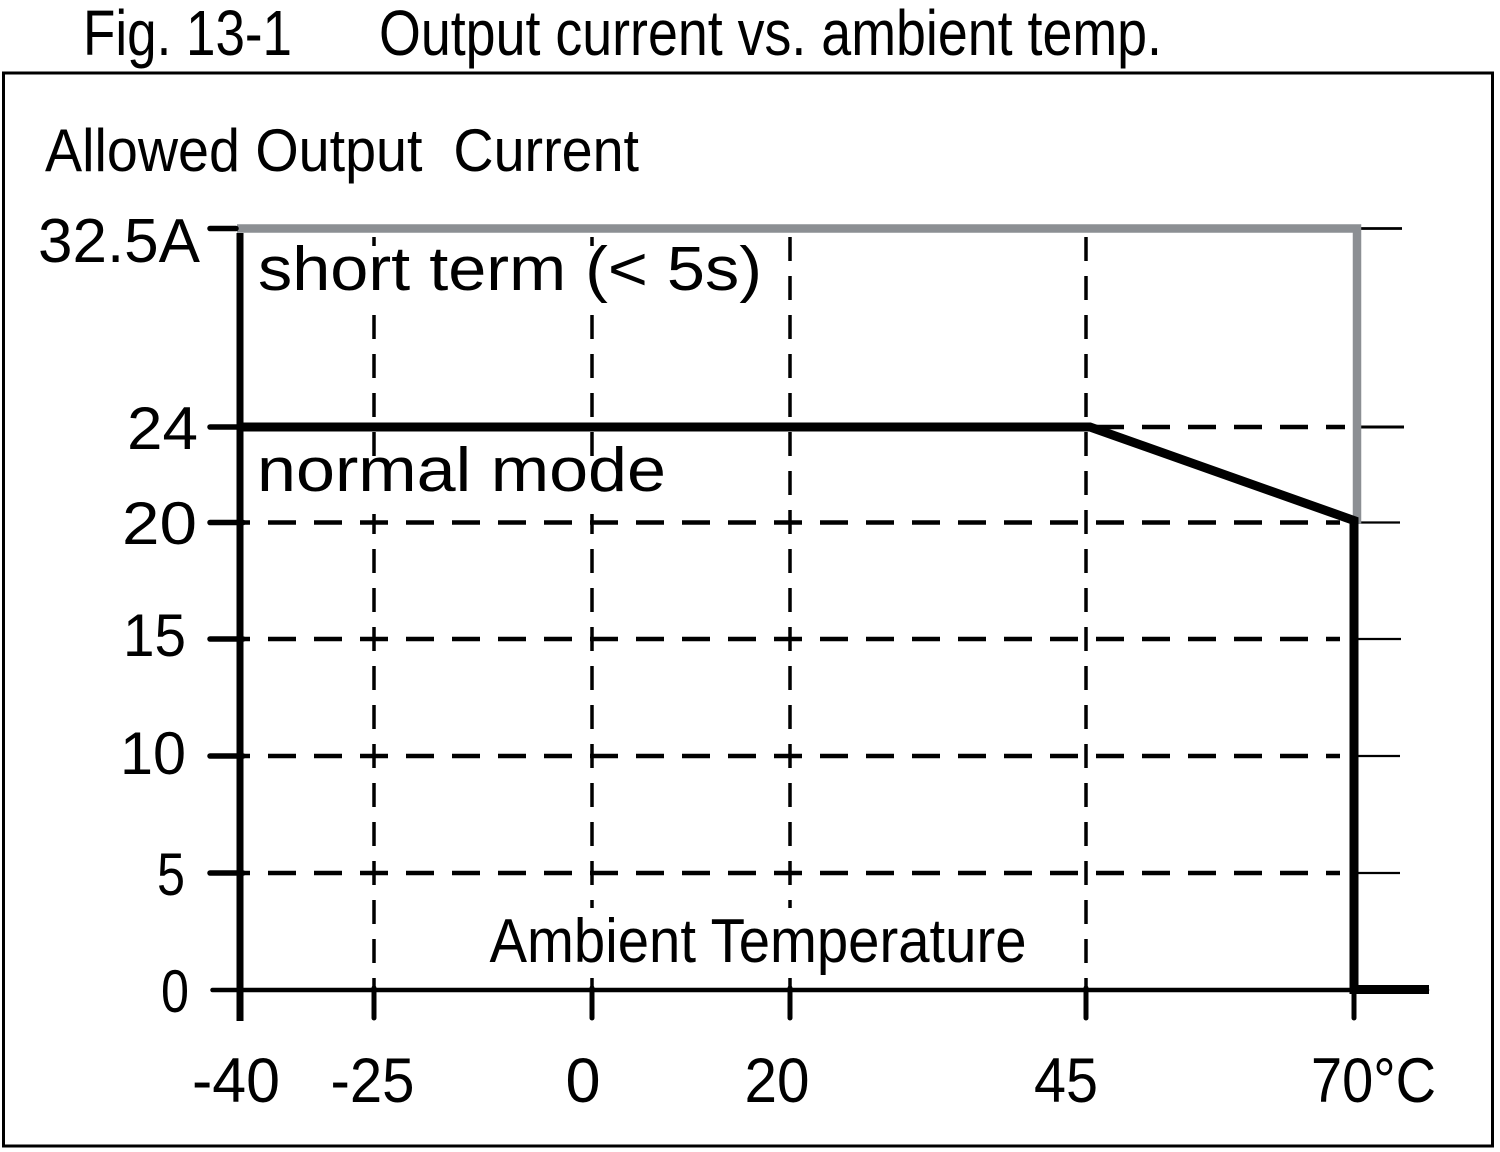 This screenshot has width=1500, height=1152. Describe the element at coordinates (153, 753) in the screenshot. I see `svg-text: 10` at that location.